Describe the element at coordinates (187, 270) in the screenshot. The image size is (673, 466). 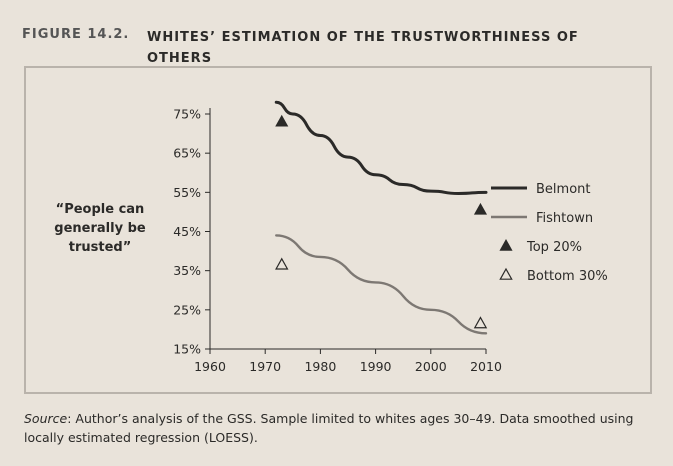
I see `y-tick-label: 35%` at that location.